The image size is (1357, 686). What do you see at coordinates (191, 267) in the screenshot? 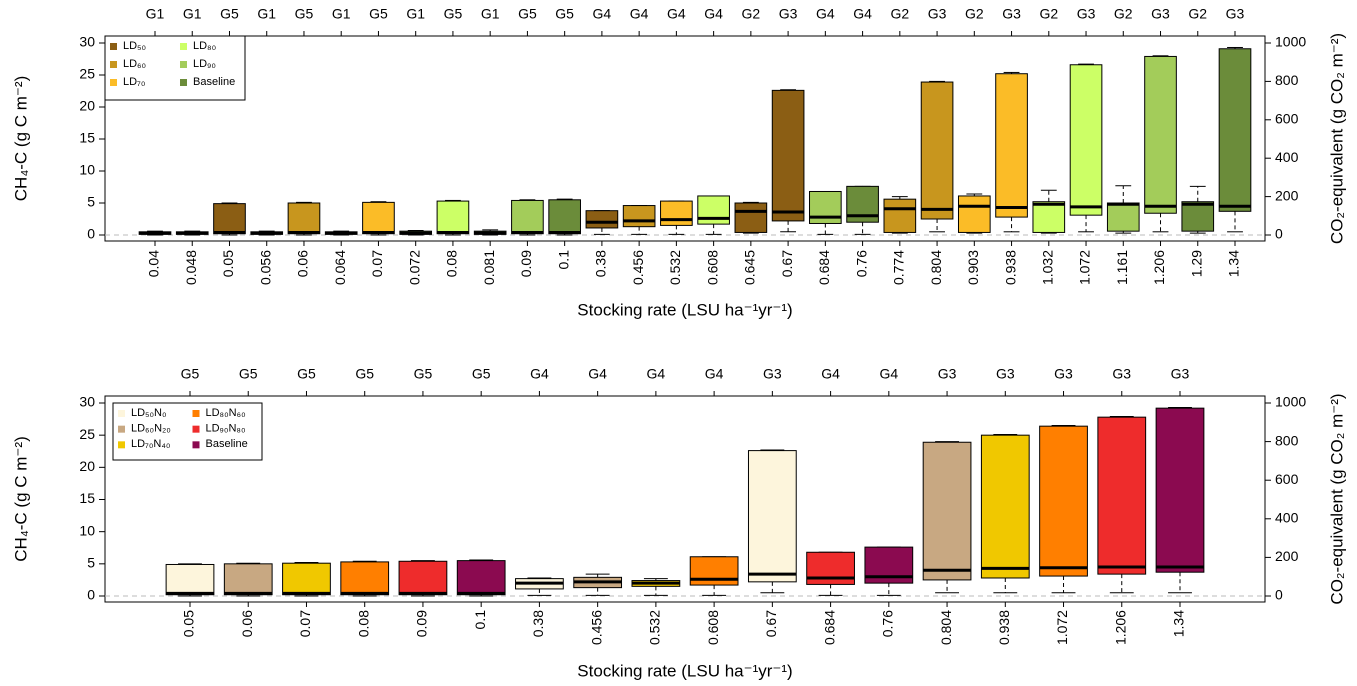
I see `x-tick-label: 0.048` at bounding box center [191, 267].